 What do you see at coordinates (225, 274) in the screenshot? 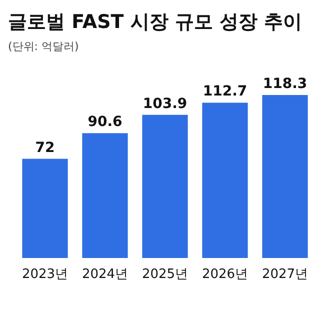
I see `x-tick-label: 2026년` at bounding box center [225, 274].